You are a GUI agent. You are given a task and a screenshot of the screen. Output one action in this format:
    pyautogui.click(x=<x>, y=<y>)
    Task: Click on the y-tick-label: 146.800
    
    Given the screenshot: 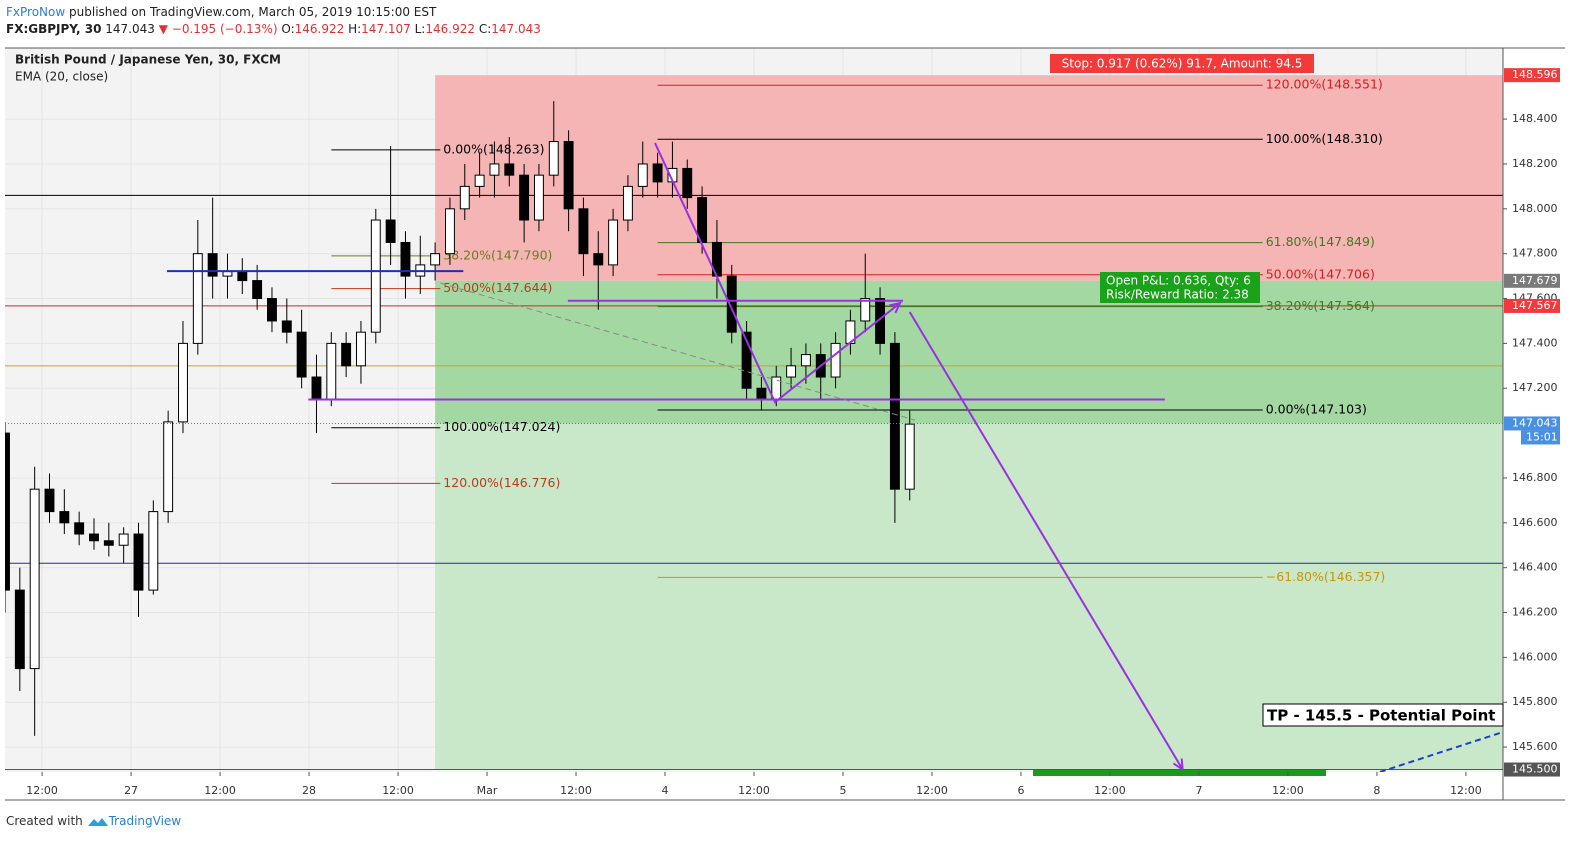 What is the action you would take?
    pyautogui.click(x=1535, y=477)
    